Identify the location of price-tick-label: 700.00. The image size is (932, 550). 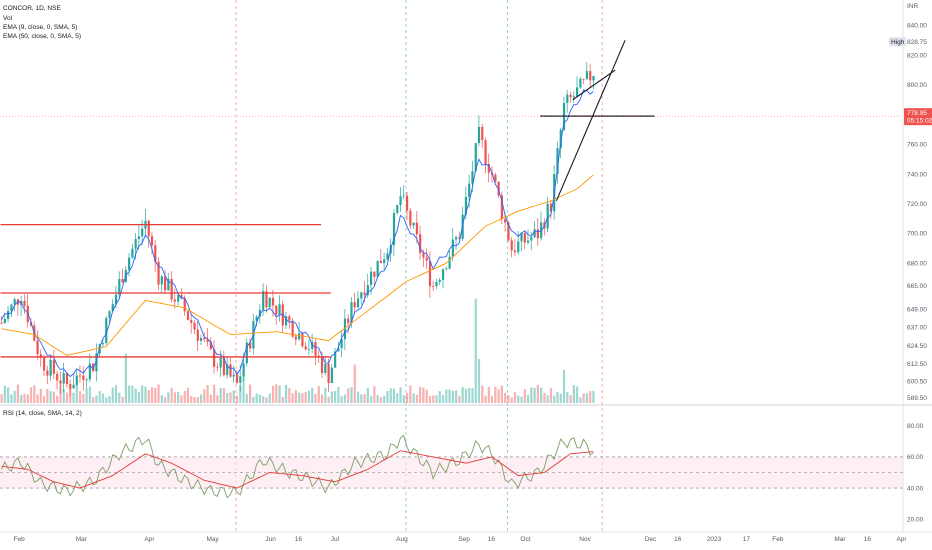
(917, 234).